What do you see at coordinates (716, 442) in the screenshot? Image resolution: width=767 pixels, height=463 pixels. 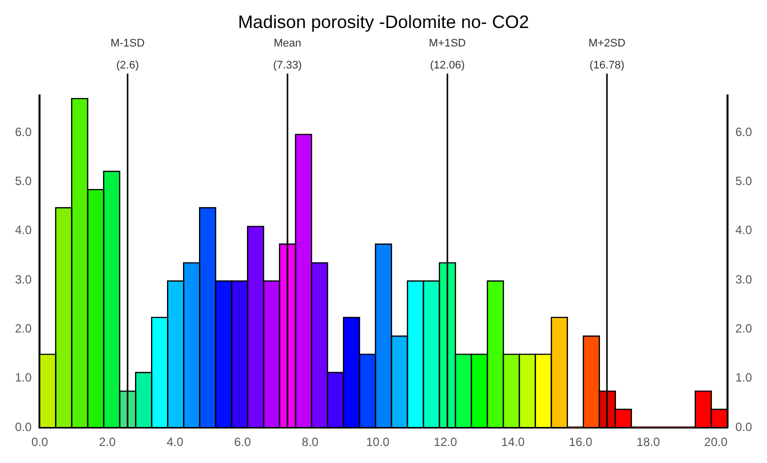 I see `x-tick-label: 20.0` at bounding box center [716, 442].